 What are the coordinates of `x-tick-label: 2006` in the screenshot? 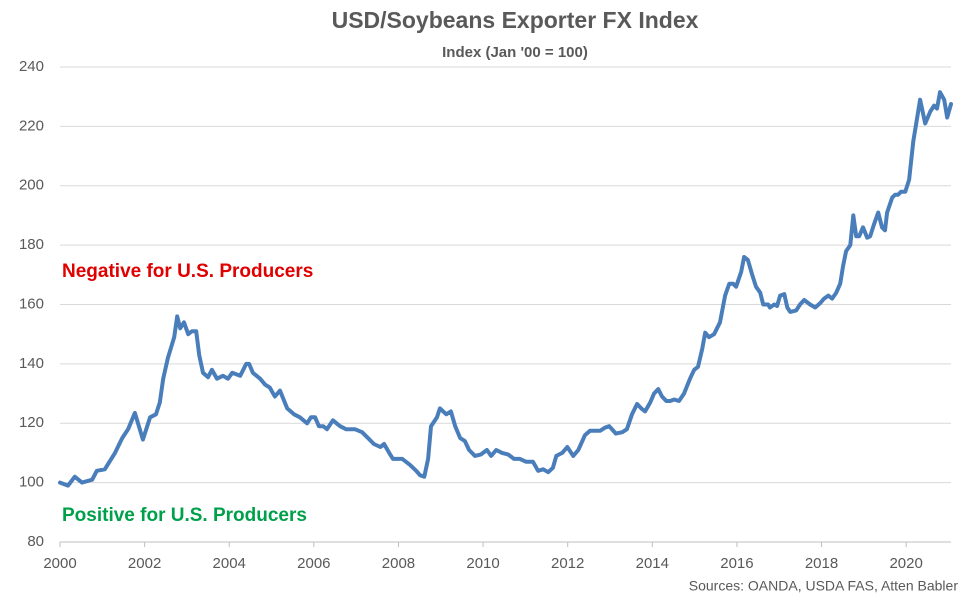 It's located at (313, 563).